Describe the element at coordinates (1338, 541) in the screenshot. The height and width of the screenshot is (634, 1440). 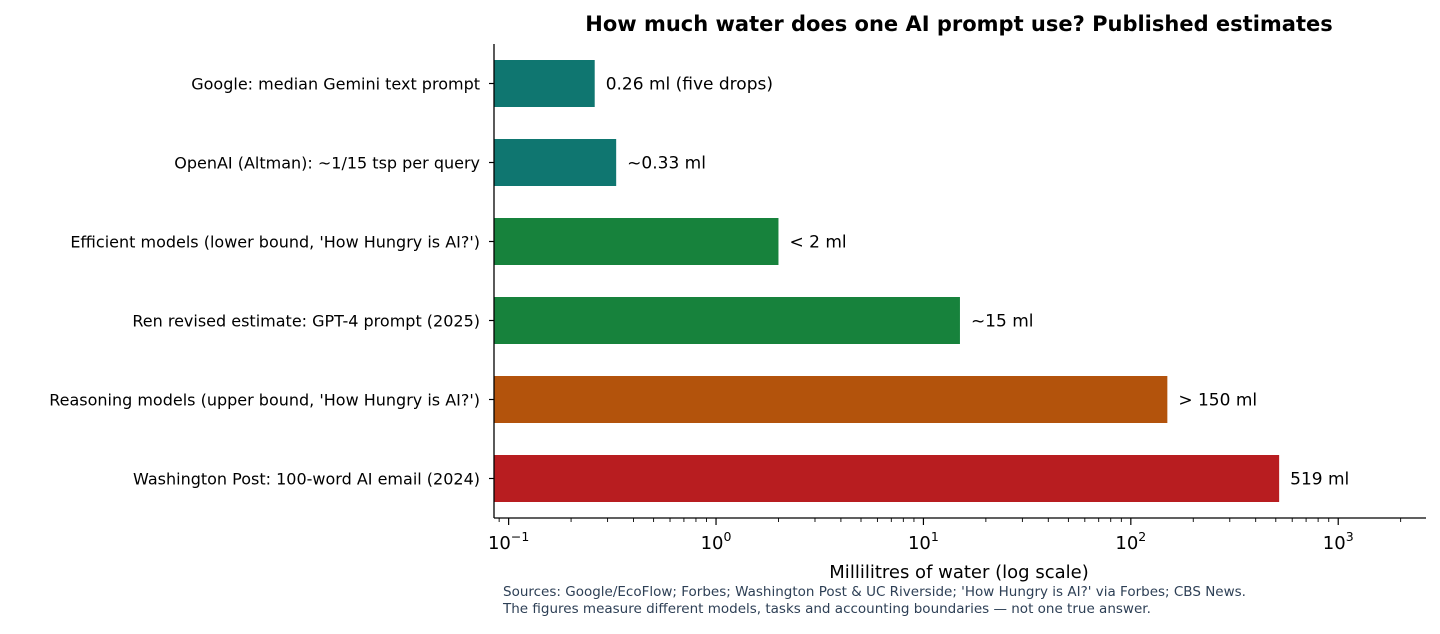
I see `x-tick-label: 10³` at that location.